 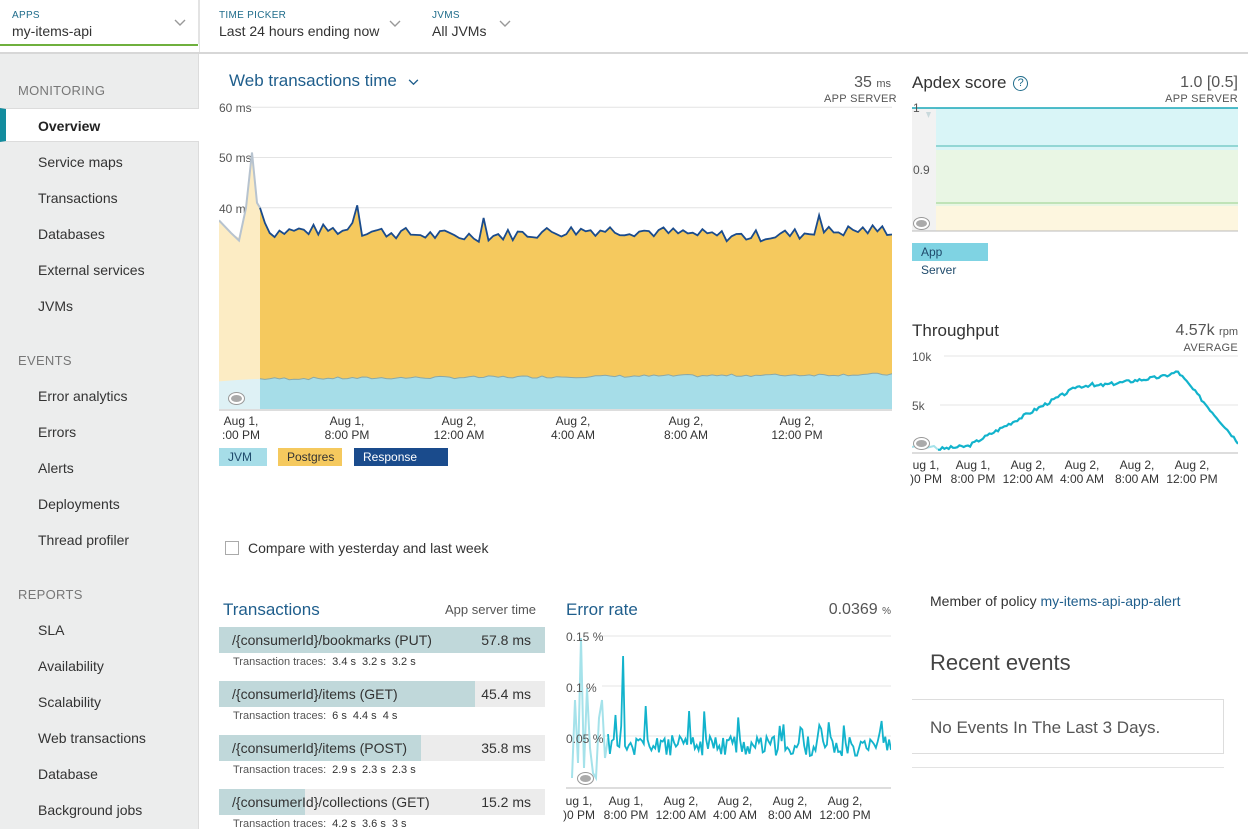 I want to click on error-rate-ytick: 0.15 %, so click(x=585, y=637).